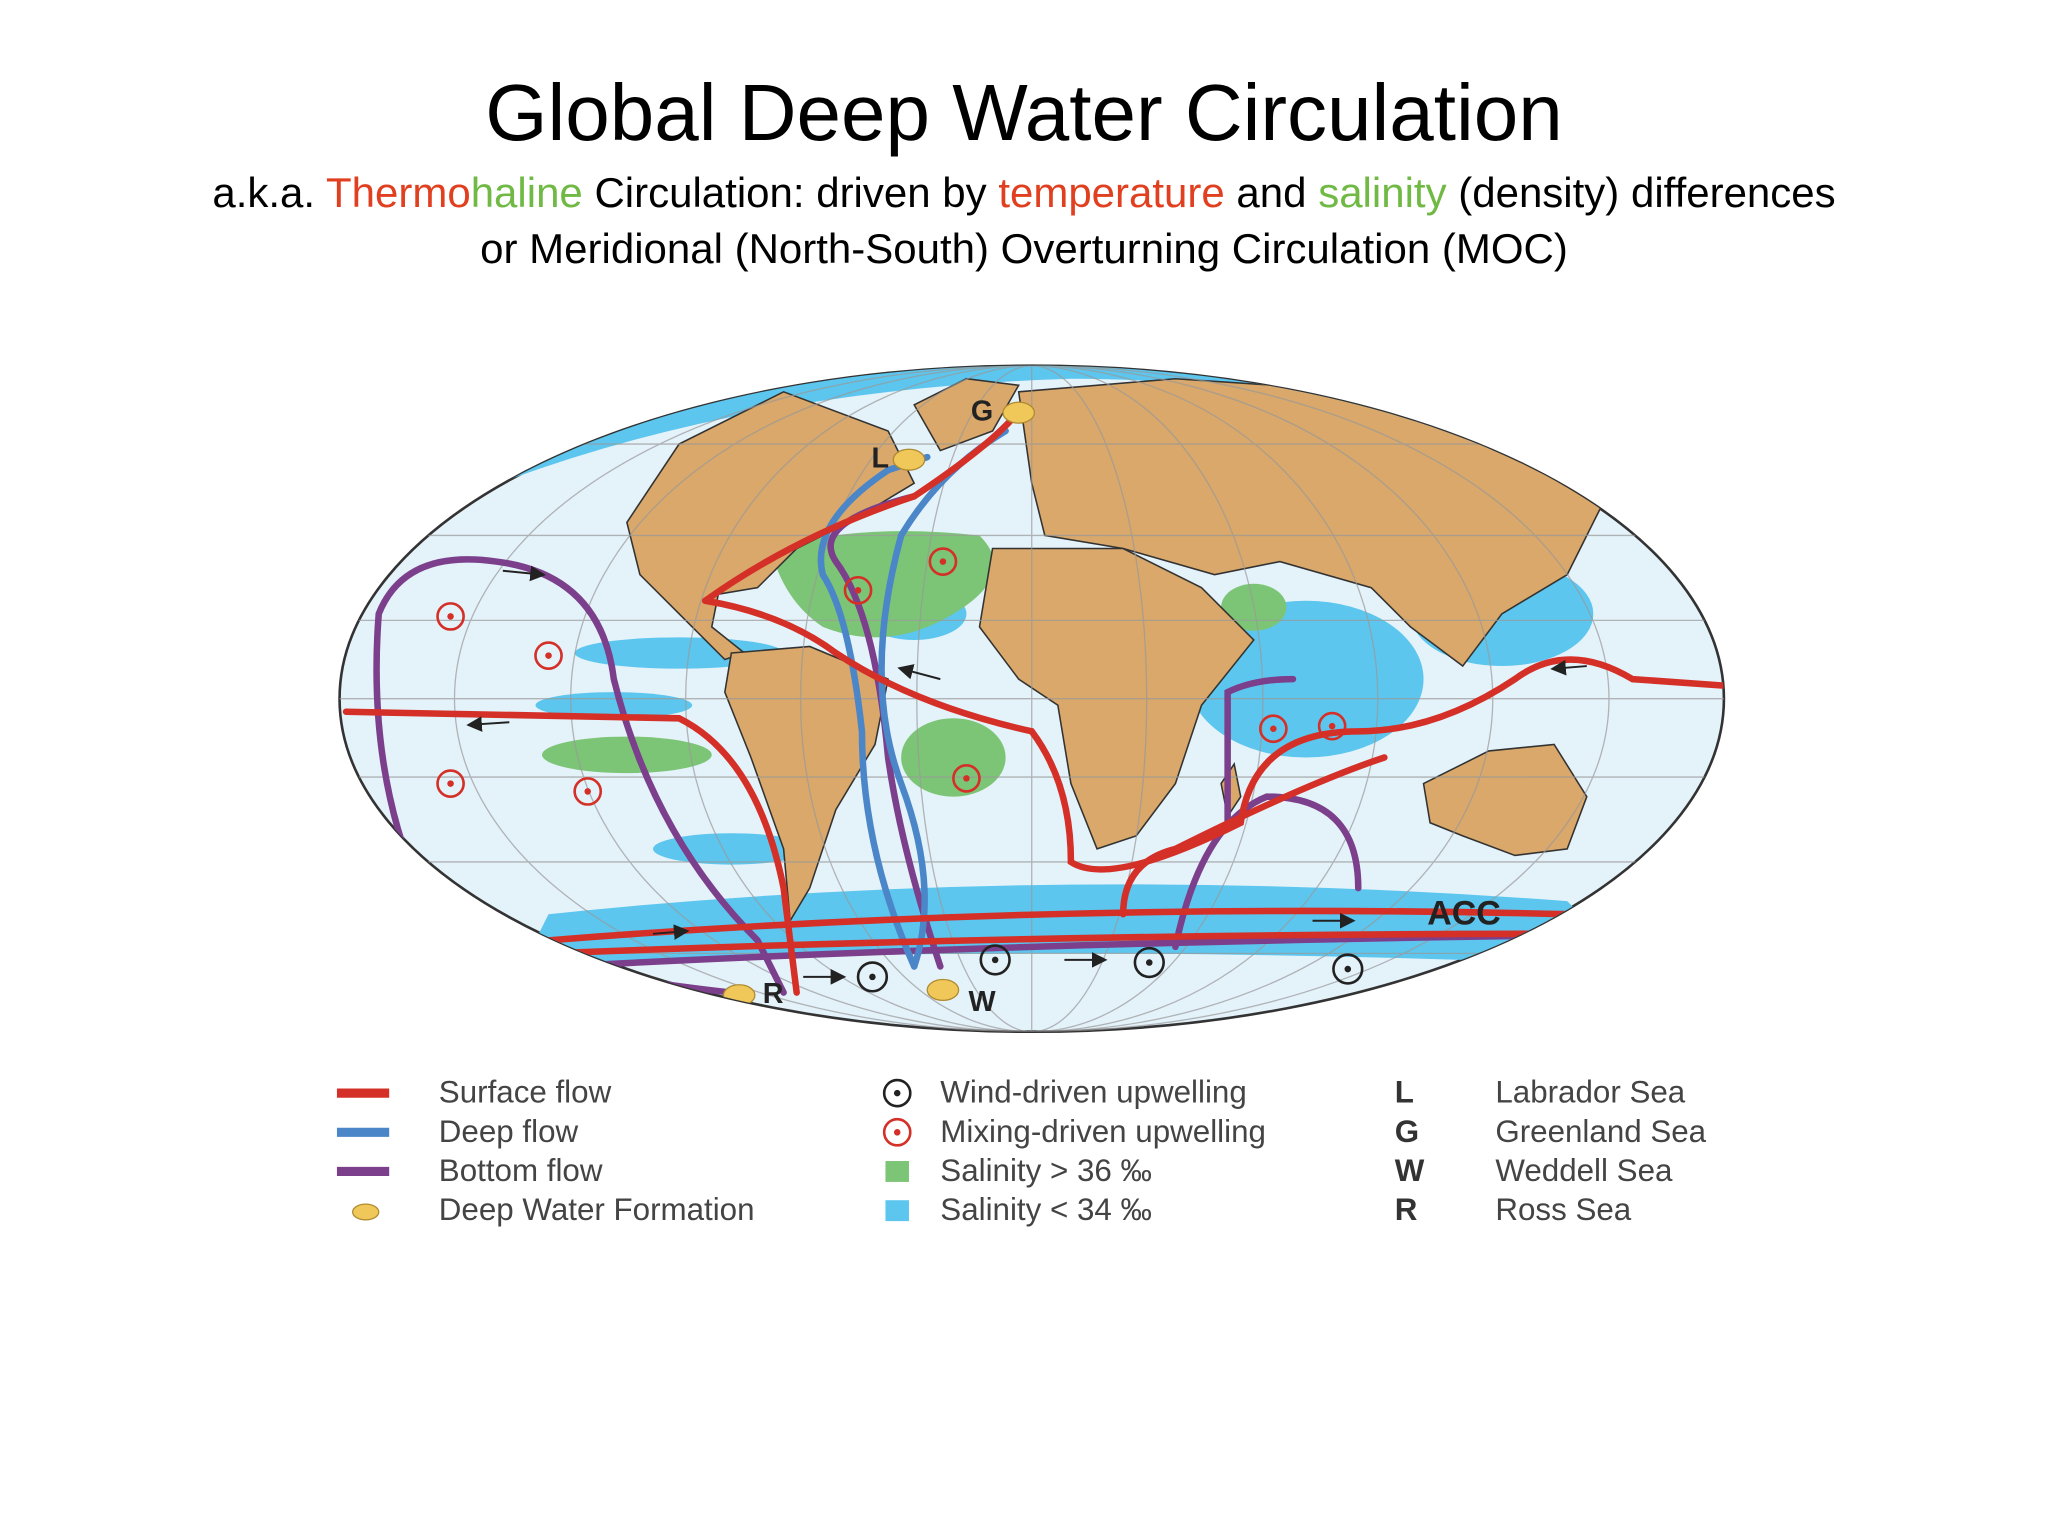 This screenshot has height=1536, width=2048. Describe the element at coordinates (1024, 112) in the screenshot. I see `title: Global Deep Water Circulation` at that location.